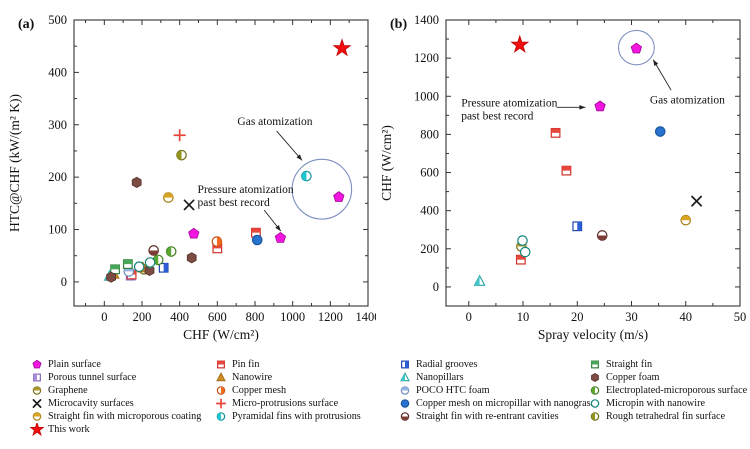 This screenshot has height=449, width=750. Describe the element at coordinates (37, 429) in the screenshot. I see `this-work-legend-icon` at that location.